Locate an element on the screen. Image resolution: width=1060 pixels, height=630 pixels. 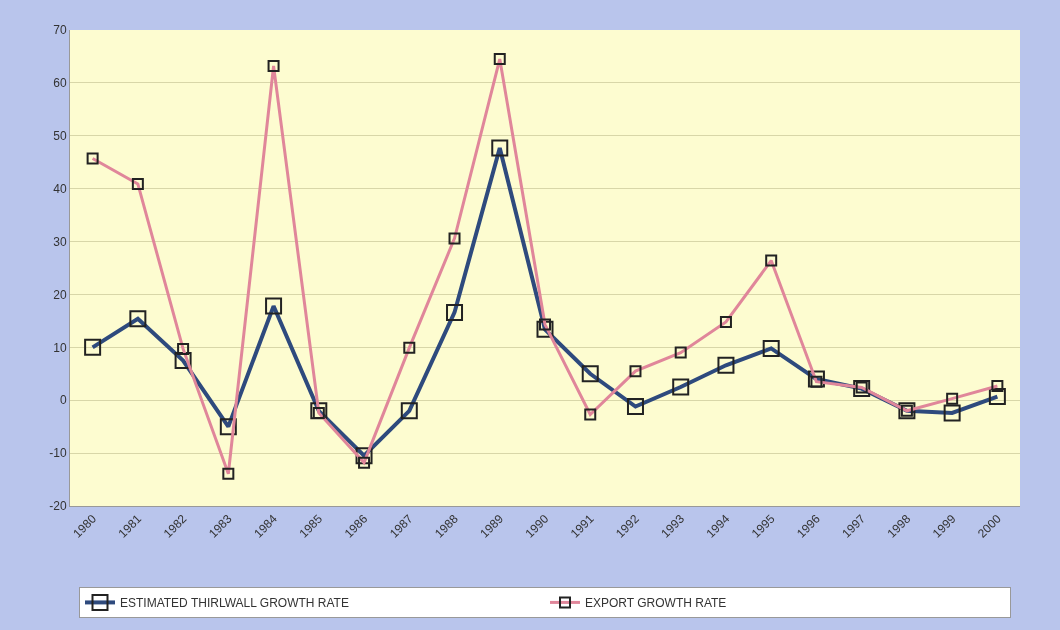
y-tick-label: 60 is located at coordinates (60, 83).